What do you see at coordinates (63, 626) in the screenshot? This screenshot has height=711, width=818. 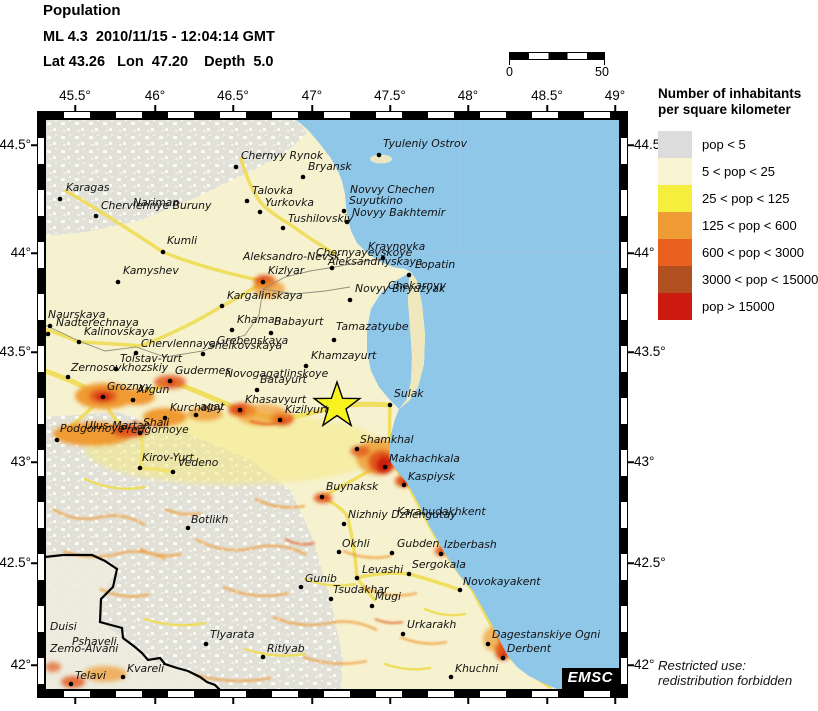 I see `city-label: Duisi` at bounding box center [63, 626].